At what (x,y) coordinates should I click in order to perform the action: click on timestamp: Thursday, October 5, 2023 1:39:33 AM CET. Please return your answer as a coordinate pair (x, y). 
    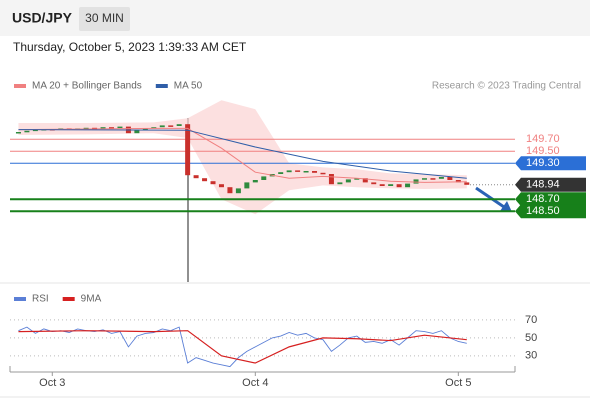
    Looking at the image, I should click on (130, 47).